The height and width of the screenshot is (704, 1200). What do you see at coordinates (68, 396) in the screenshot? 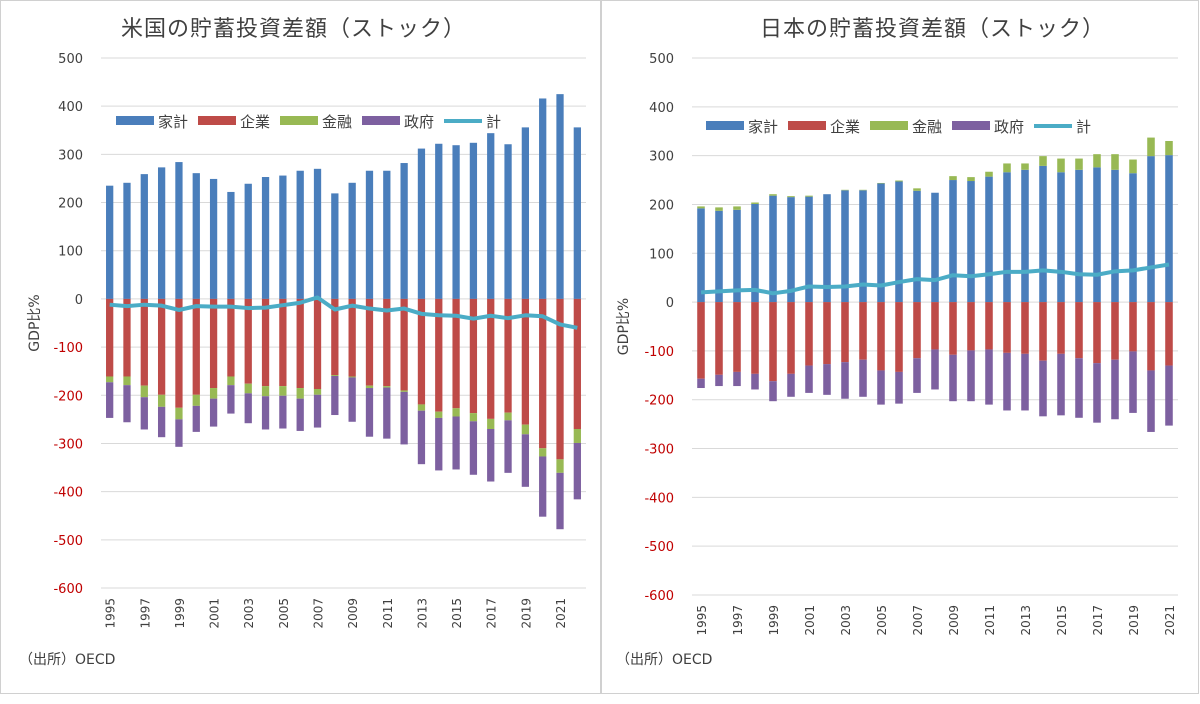
I see `y-tick-label: -200` at bounding box center [68, 396].